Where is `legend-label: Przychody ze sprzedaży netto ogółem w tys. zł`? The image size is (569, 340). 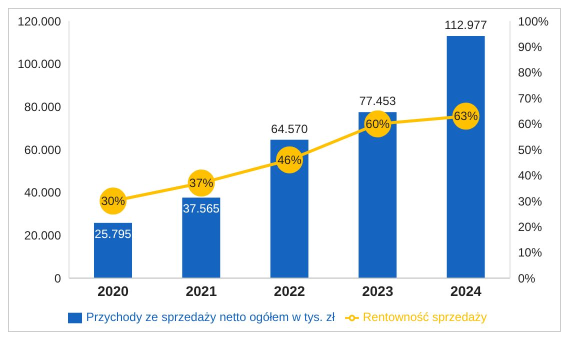 legend-label: Przychody ze sprzedaży netto ogółem w tys. zł is located at coordinates (210, 317).